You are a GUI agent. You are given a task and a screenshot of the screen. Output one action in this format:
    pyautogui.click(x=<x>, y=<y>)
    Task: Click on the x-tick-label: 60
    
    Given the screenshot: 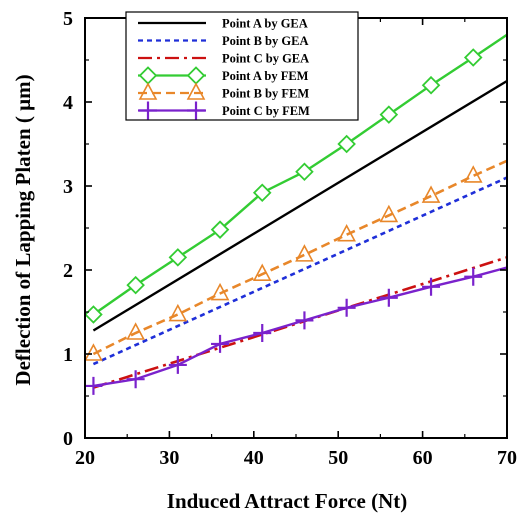 What is the action you would take?
    pyautogui.click(x=423, y=458)
    